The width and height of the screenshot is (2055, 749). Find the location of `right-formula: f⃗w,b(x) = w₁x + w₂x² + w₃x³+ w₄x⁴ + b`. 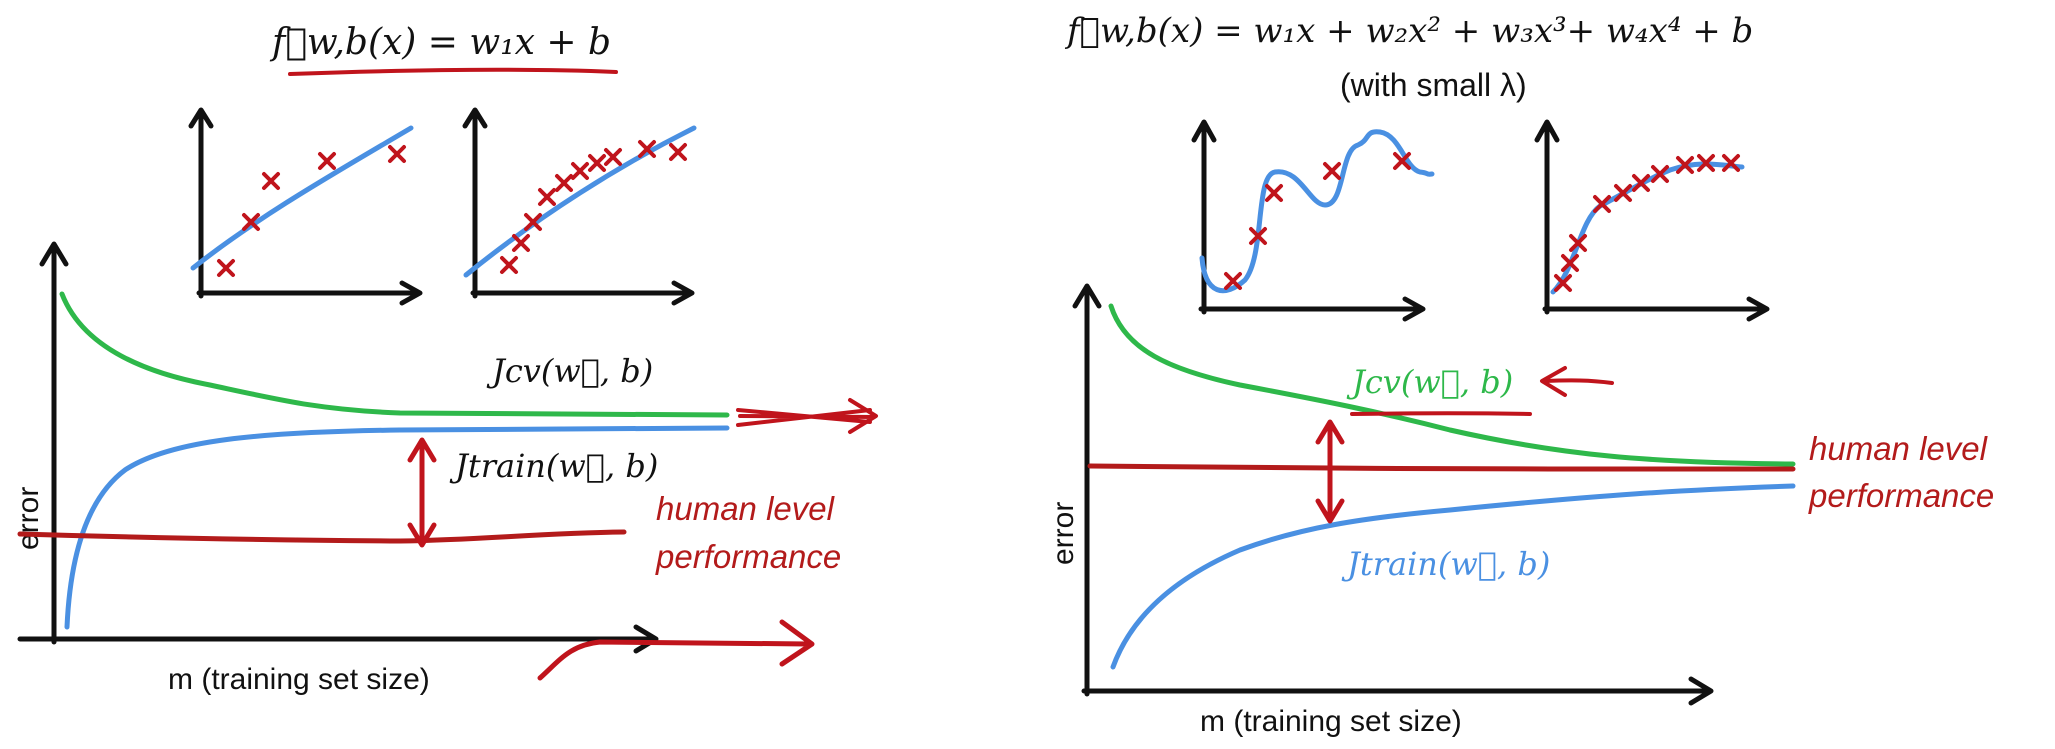

right-formula: f⃗w,b(x) = w₁x + w₂x² + w₃x³+ w₄x⁴ + b is located at coordinates (1408, 31).